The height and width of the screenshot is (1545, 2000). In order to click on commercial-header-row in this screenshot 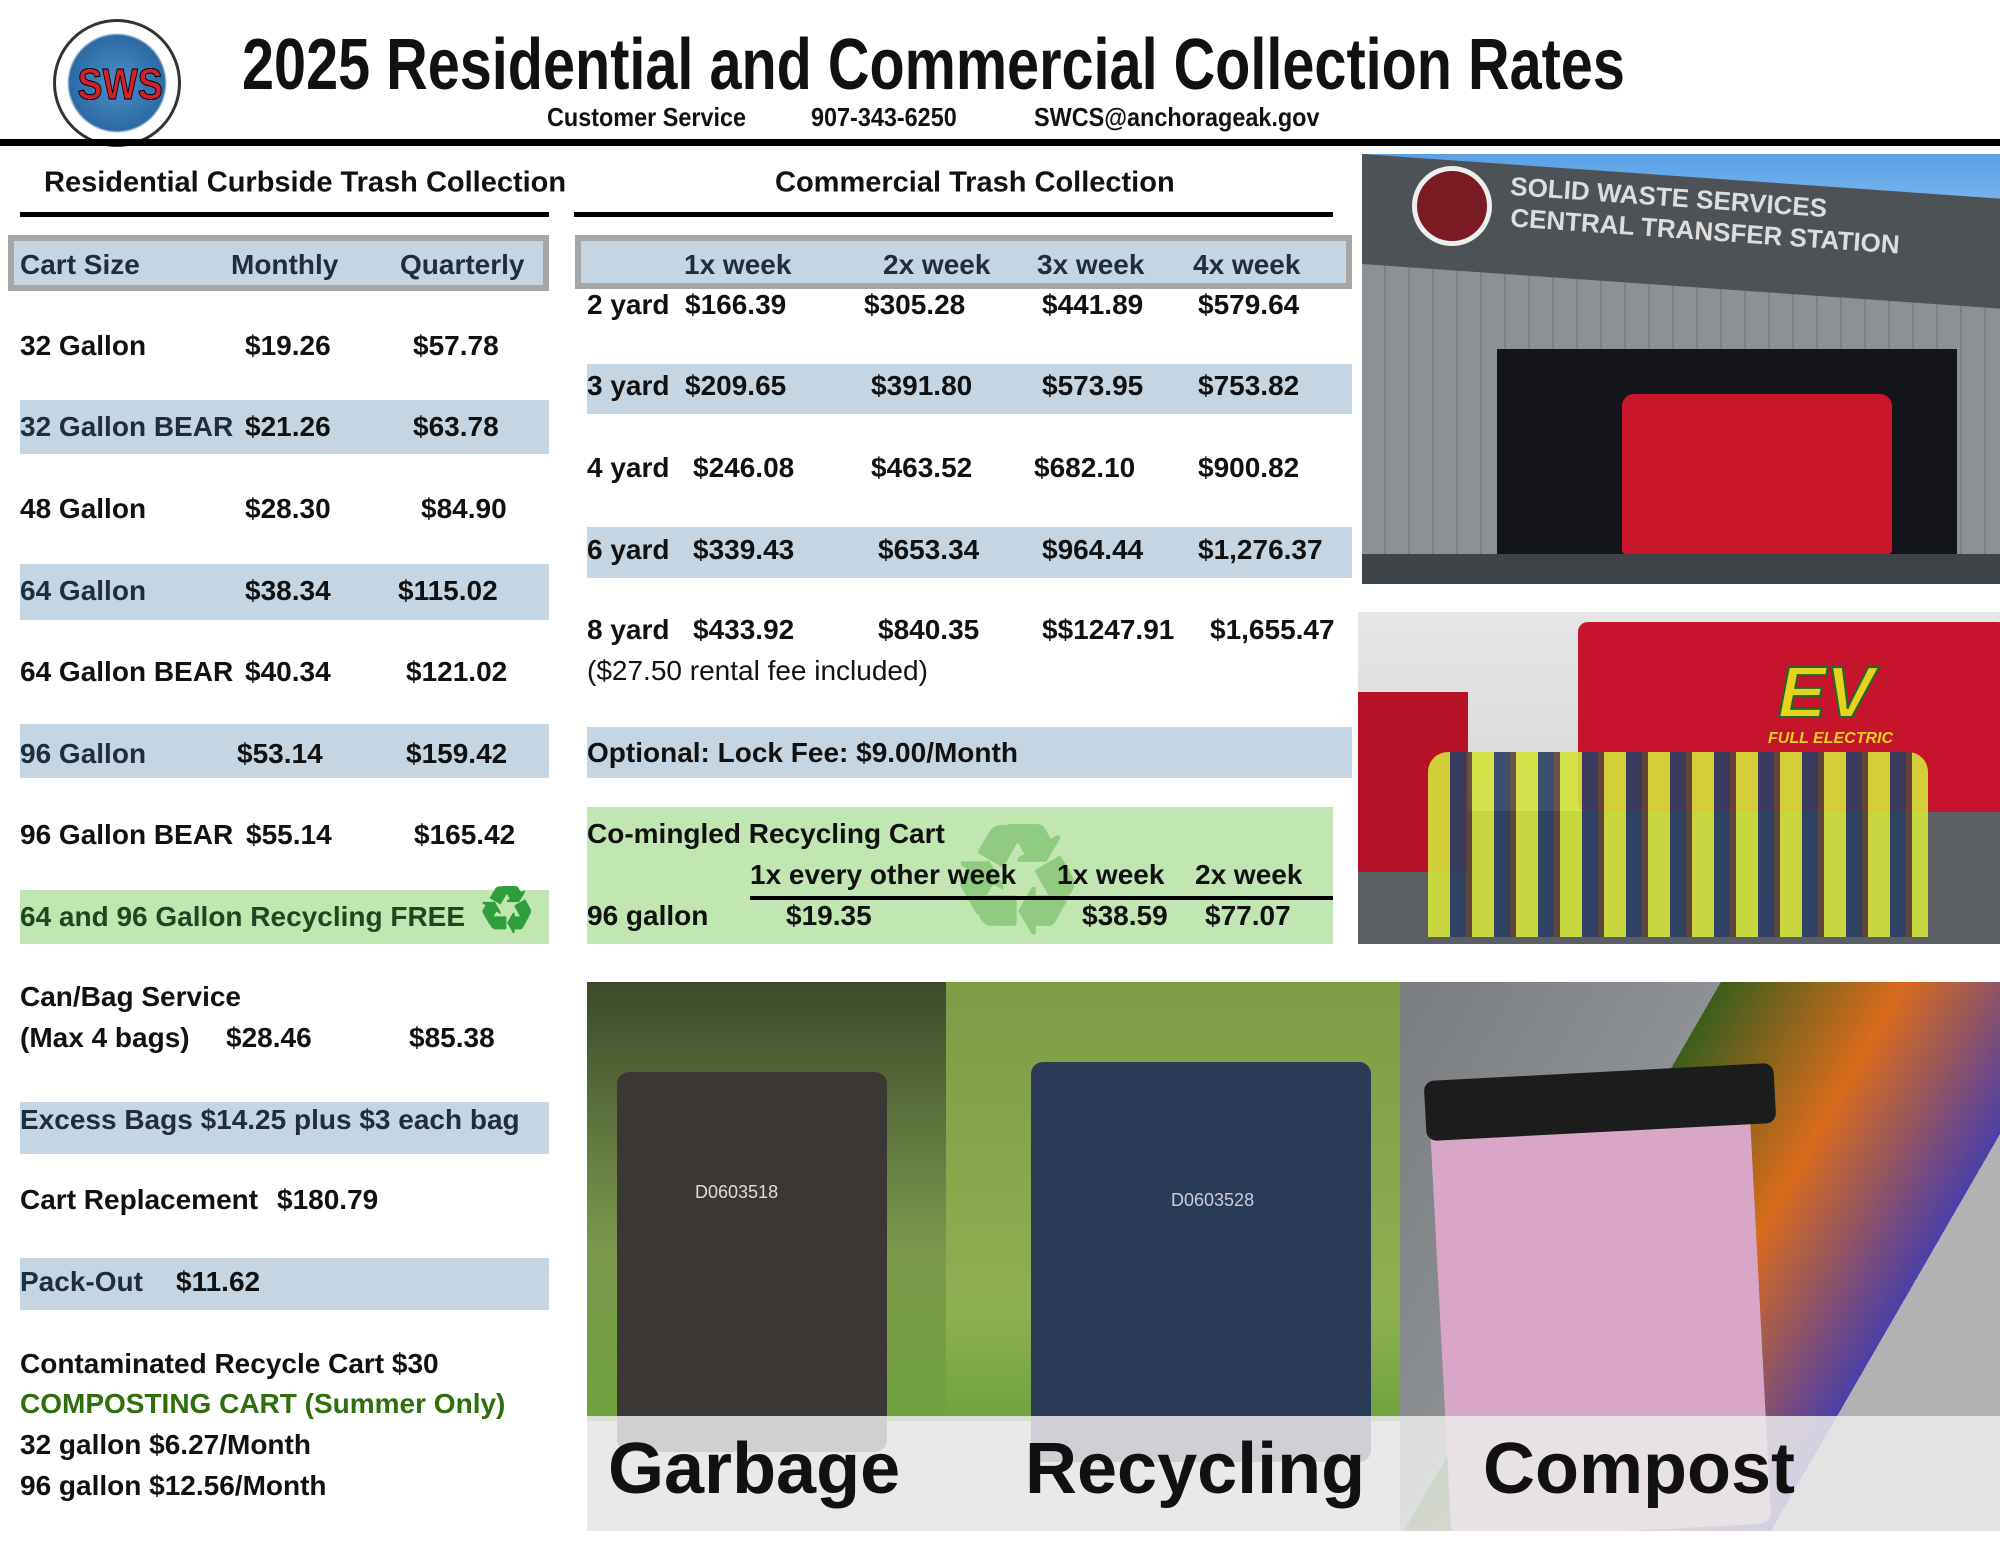, I will do `click(963, 262)`.